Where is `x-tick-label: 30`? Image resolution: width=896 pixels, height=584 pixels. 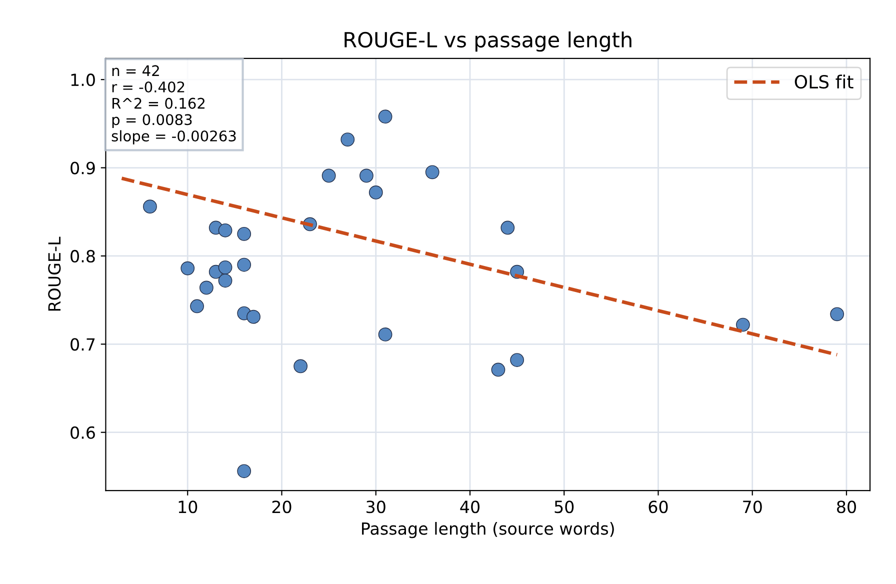 x-tick-label: 30 is located at coordinates (376, 507).